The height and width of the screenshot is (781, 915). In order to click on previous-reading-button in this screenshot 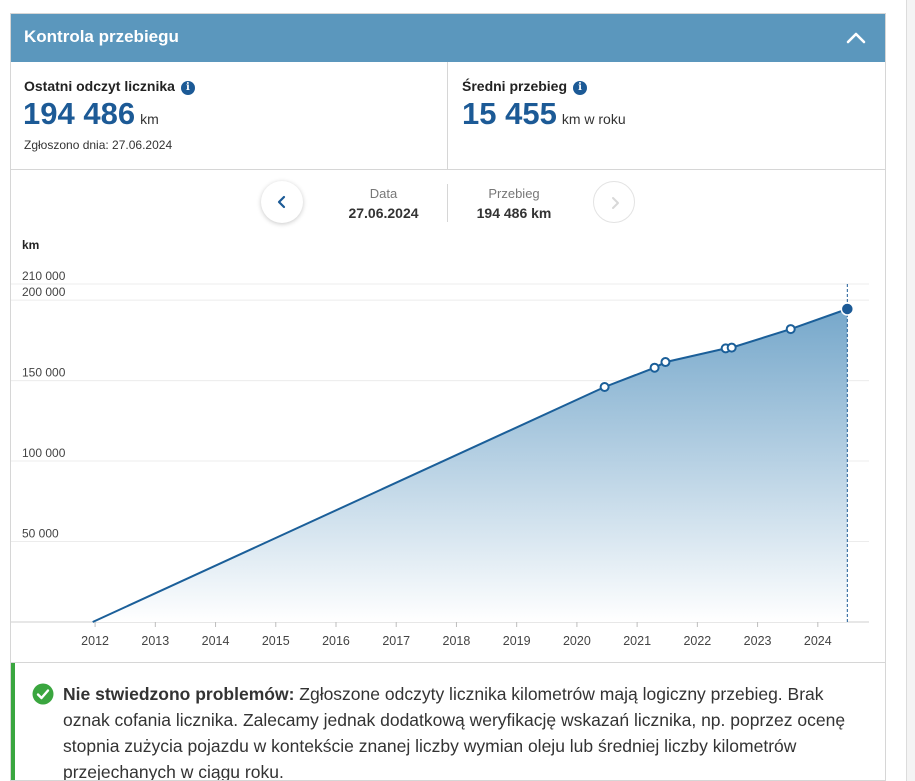, I will do `click(282, 202)`.